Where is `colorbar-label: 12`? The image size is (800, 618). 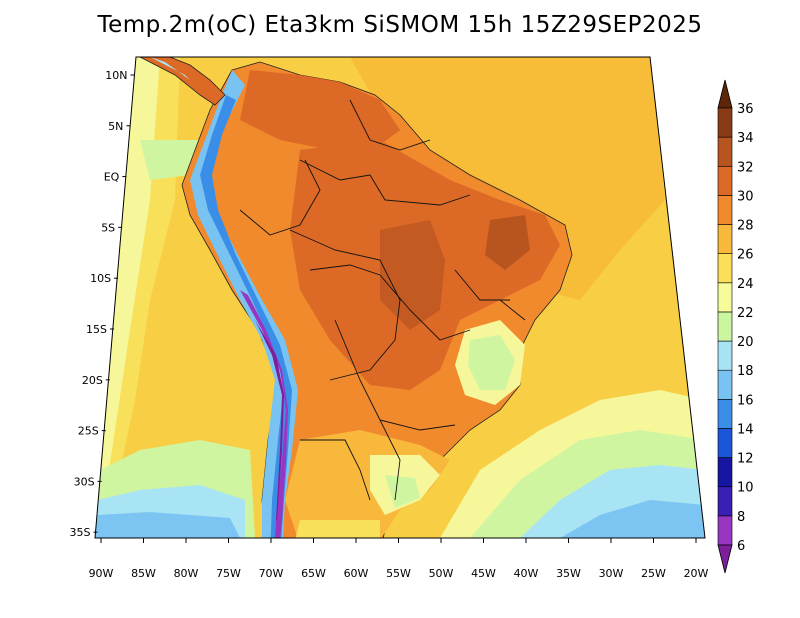 colorbar-label: 12 is located at coordinates (745, 459).